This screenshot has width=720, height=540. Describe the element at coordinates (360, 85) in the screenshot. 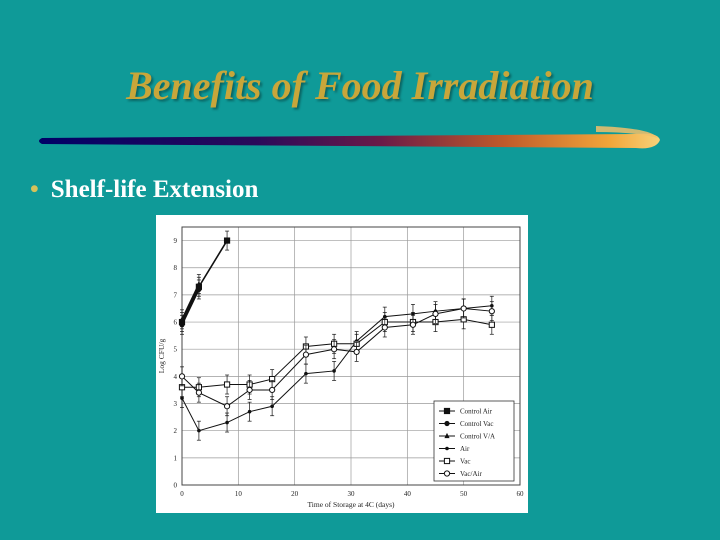

I see `slide-title: Benefits of Food Irradiation` at that location.